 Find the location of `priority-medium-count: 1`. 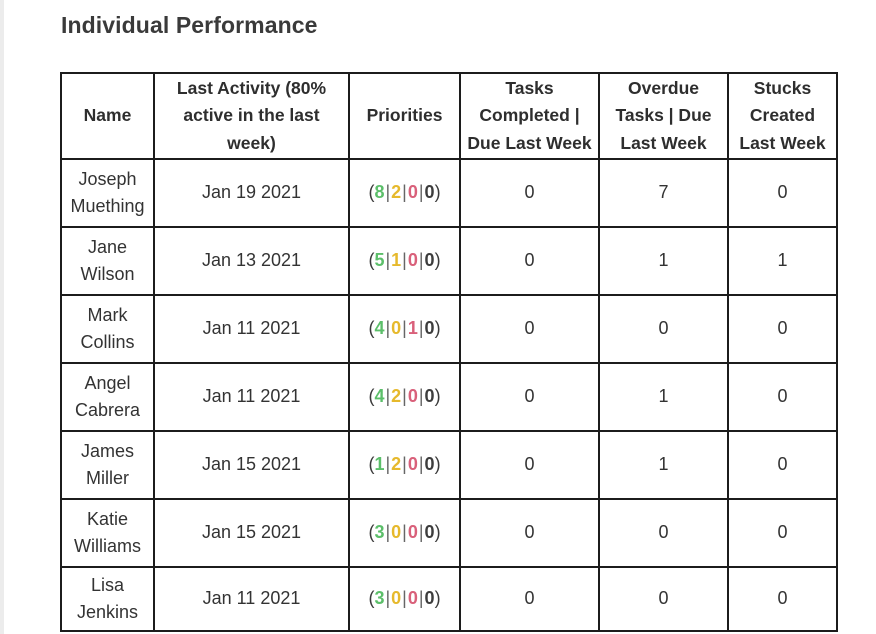

priority-medium-count: 1 is located at coordinates (396, 260).